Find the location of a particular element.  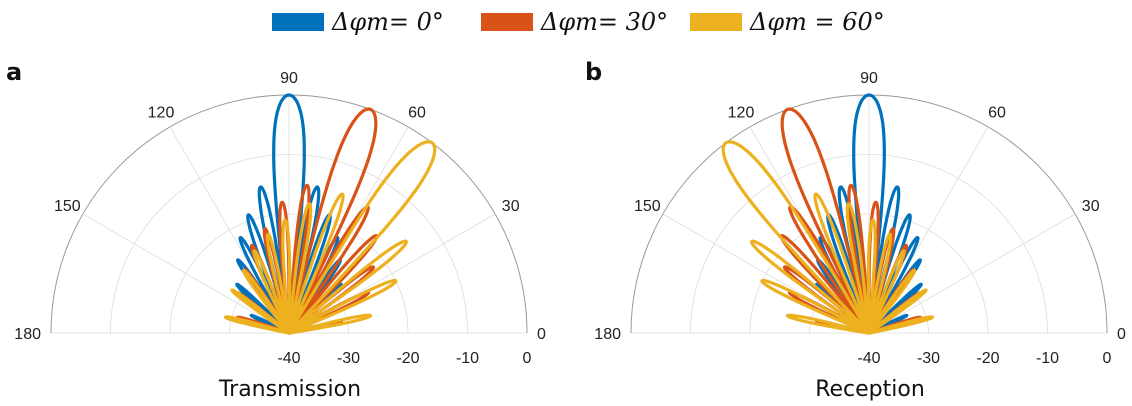

x-axis-label: Reception is located at coordinates (870, 389).